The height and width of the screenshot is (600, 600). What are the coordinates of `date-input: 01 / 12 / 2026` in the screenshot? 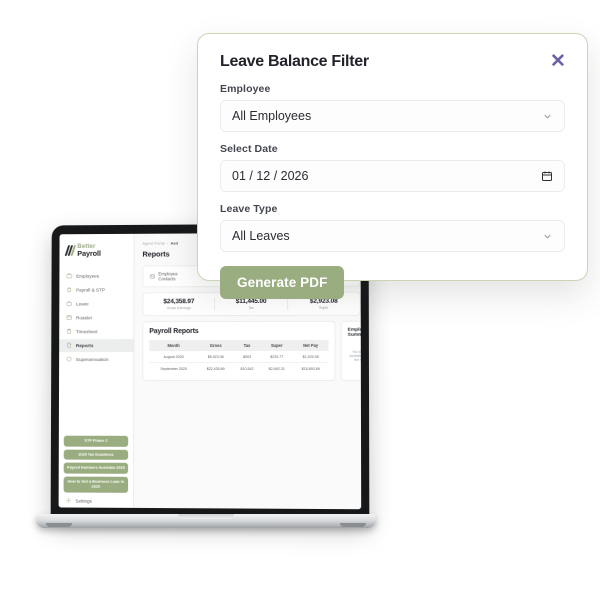 It's located at (392, 176).